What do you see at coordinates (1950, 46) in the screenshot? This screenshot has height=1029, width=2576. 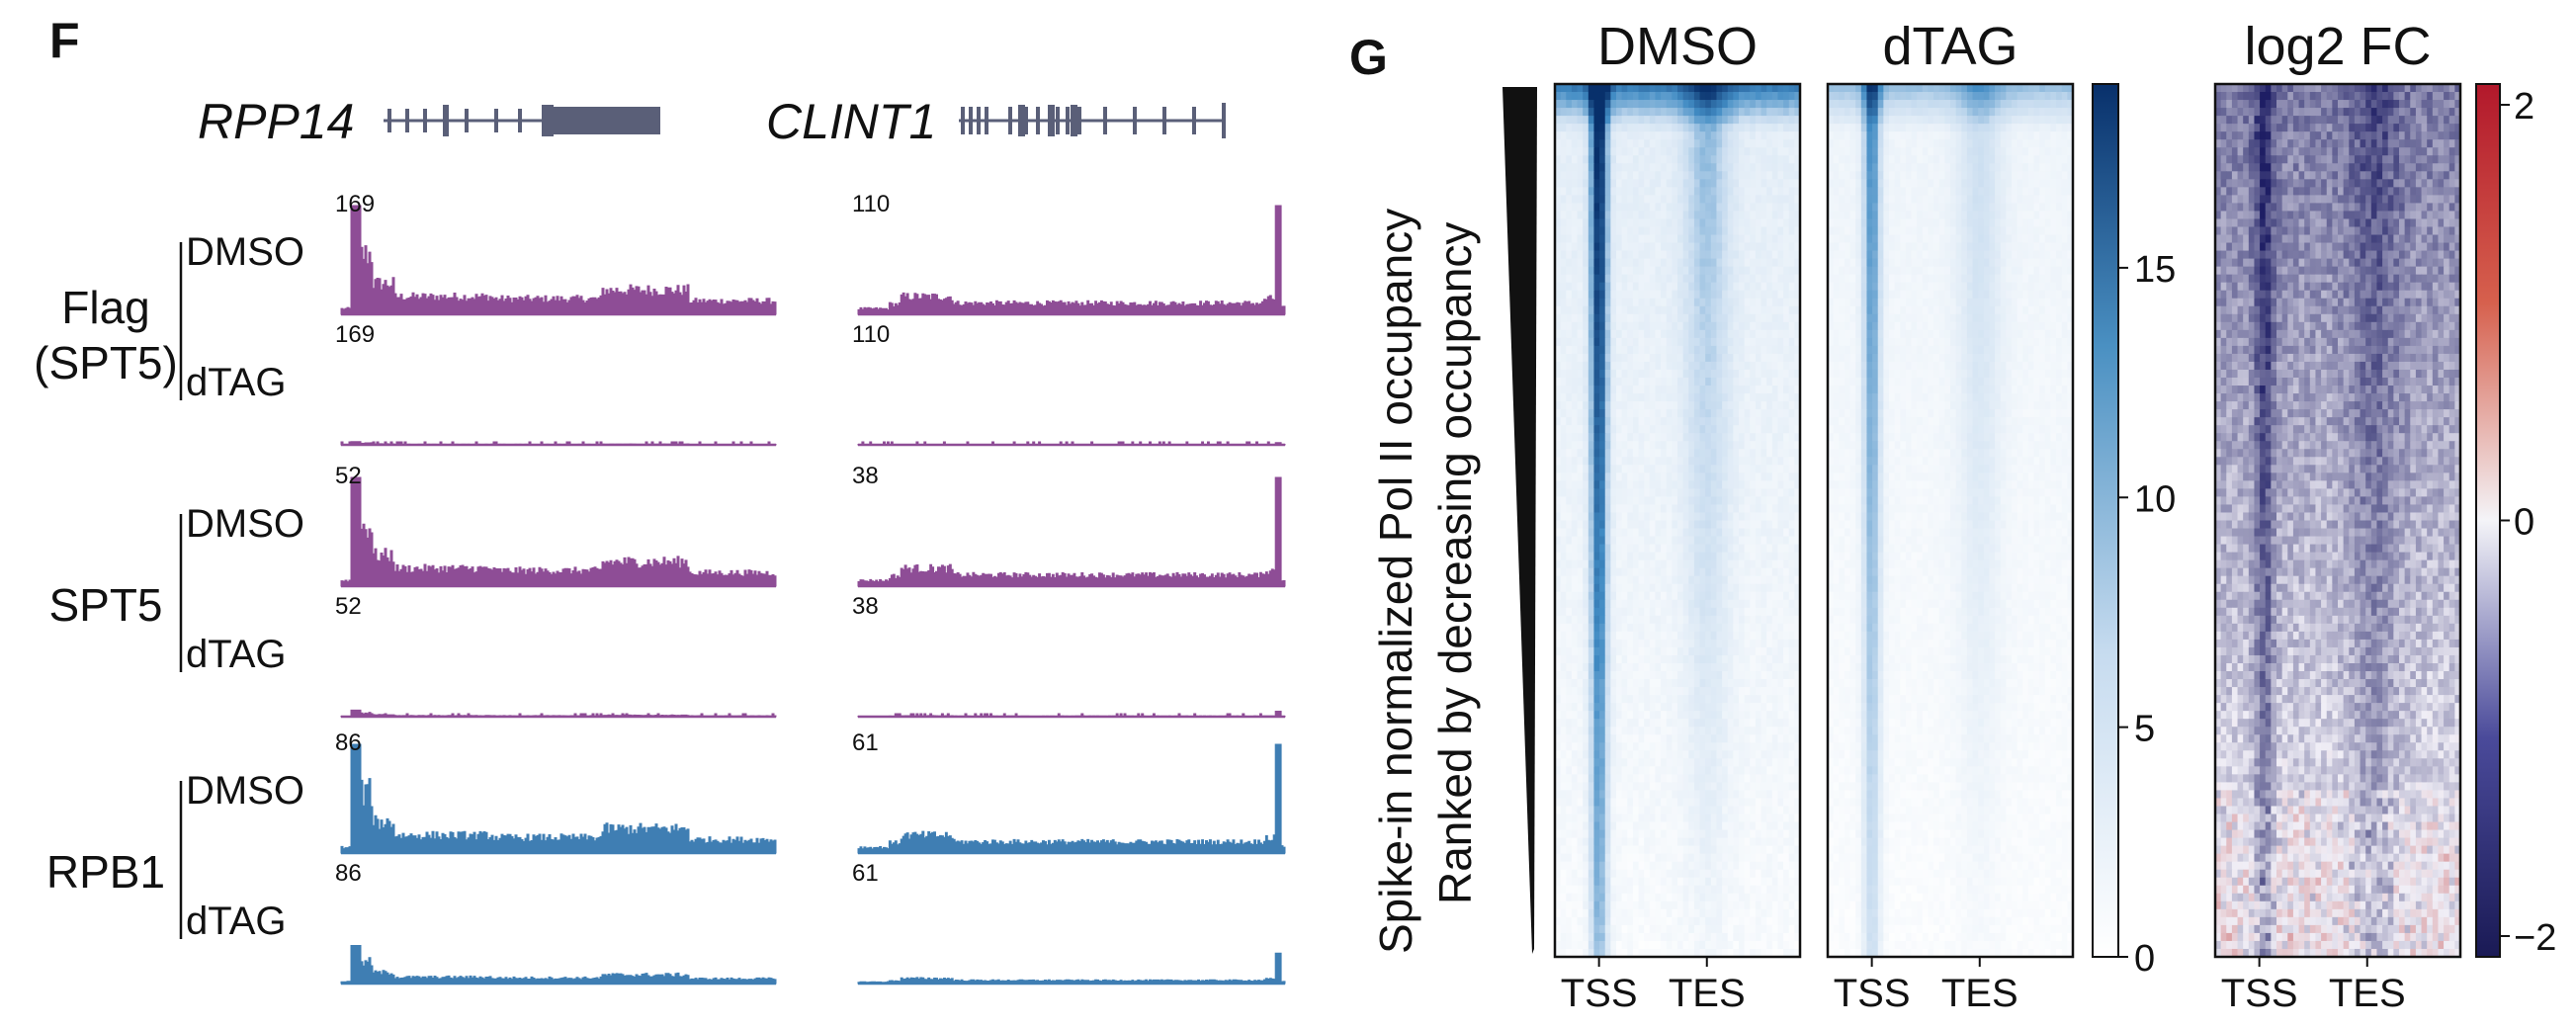 I see `heatmap-title: dTAG` at bounding box center [1950, 46].